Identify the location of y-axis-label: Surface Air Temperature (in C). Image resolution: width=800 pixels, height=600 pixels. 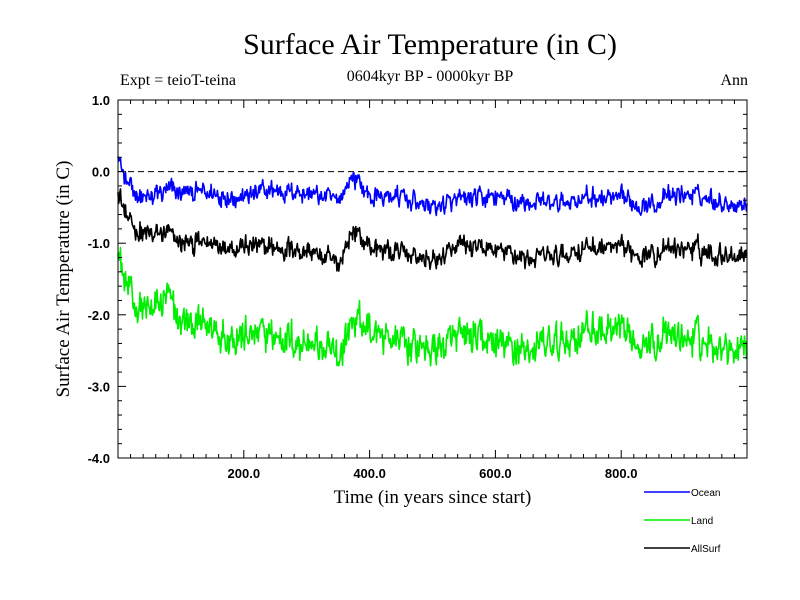
(63, 279).